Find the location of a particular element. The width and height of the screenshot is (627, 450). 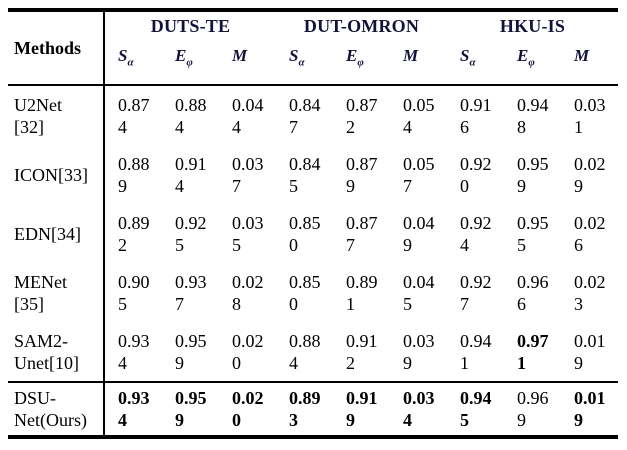

method-name: MENet [35] is located at coordinates (56, 292).